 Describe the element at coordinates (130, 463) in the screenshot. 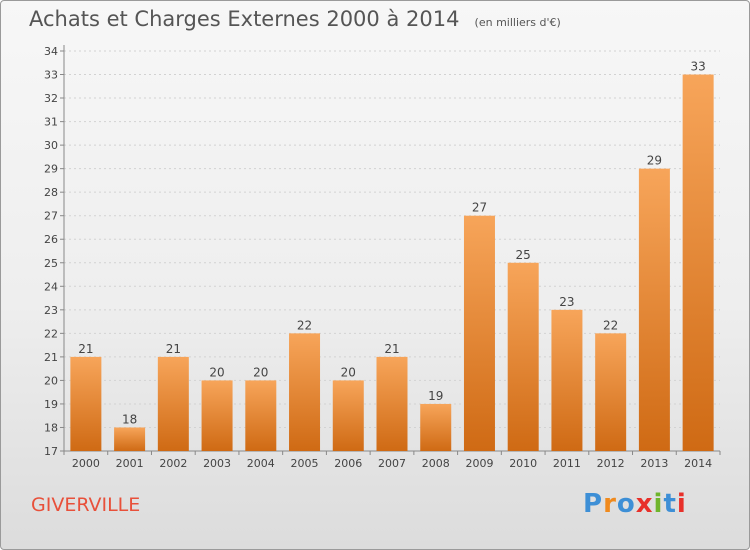

I see `x-tick-label: 2001` at that location.